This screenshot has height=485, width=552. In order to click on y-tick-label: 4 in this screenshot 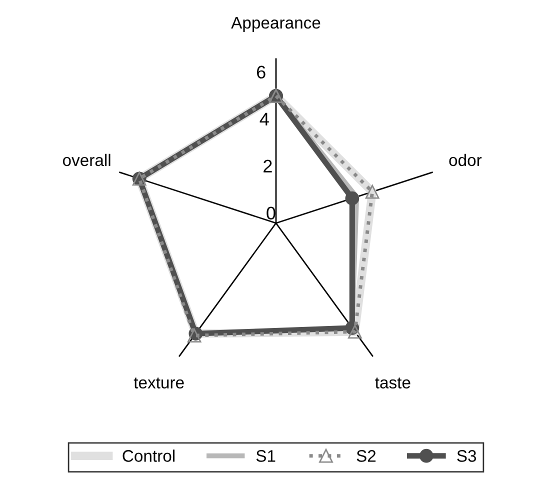, I will do `click(264, 119)`.